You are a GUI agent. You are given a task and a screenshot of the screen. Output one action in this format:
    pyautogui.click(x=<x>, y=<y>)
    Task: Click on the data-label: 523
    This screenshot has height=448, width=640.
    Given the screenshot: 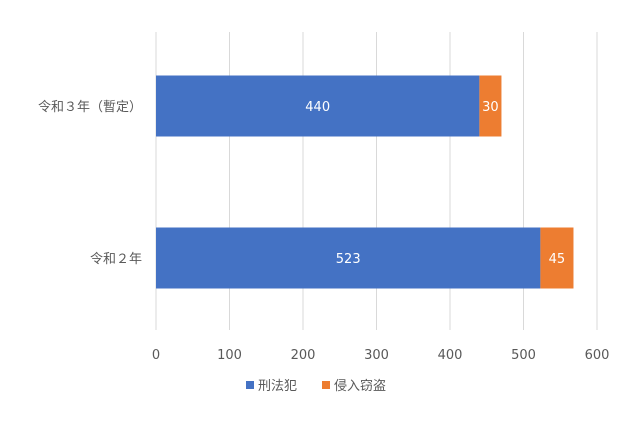 What is the action you would take?
    pyautogui.click(x=348, y=259)
    